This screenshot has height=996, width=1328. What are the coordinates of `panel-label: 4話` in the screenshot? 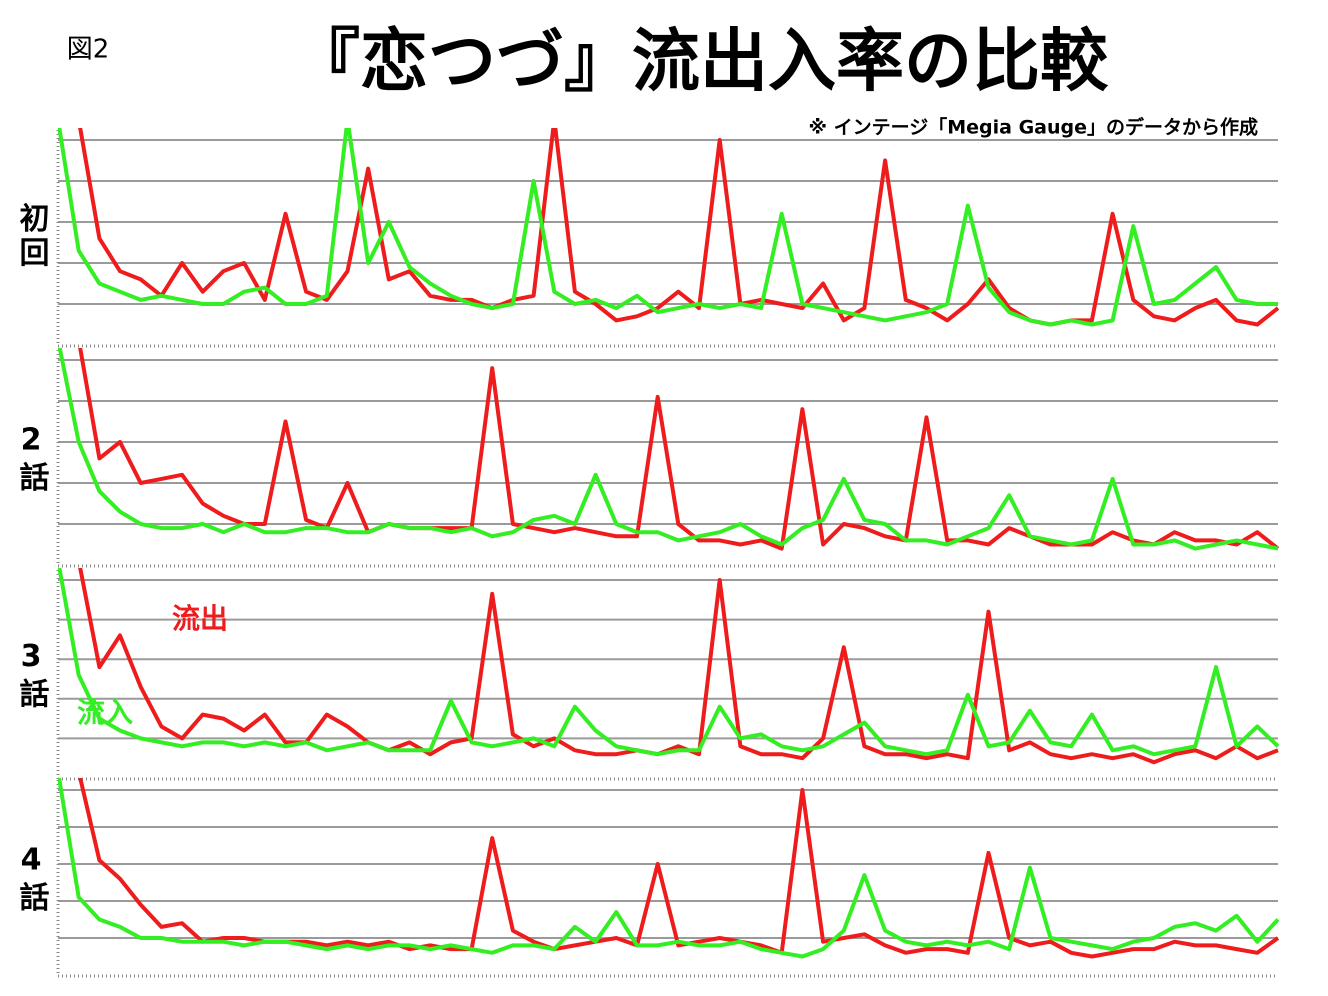 It's located at (32, 879).